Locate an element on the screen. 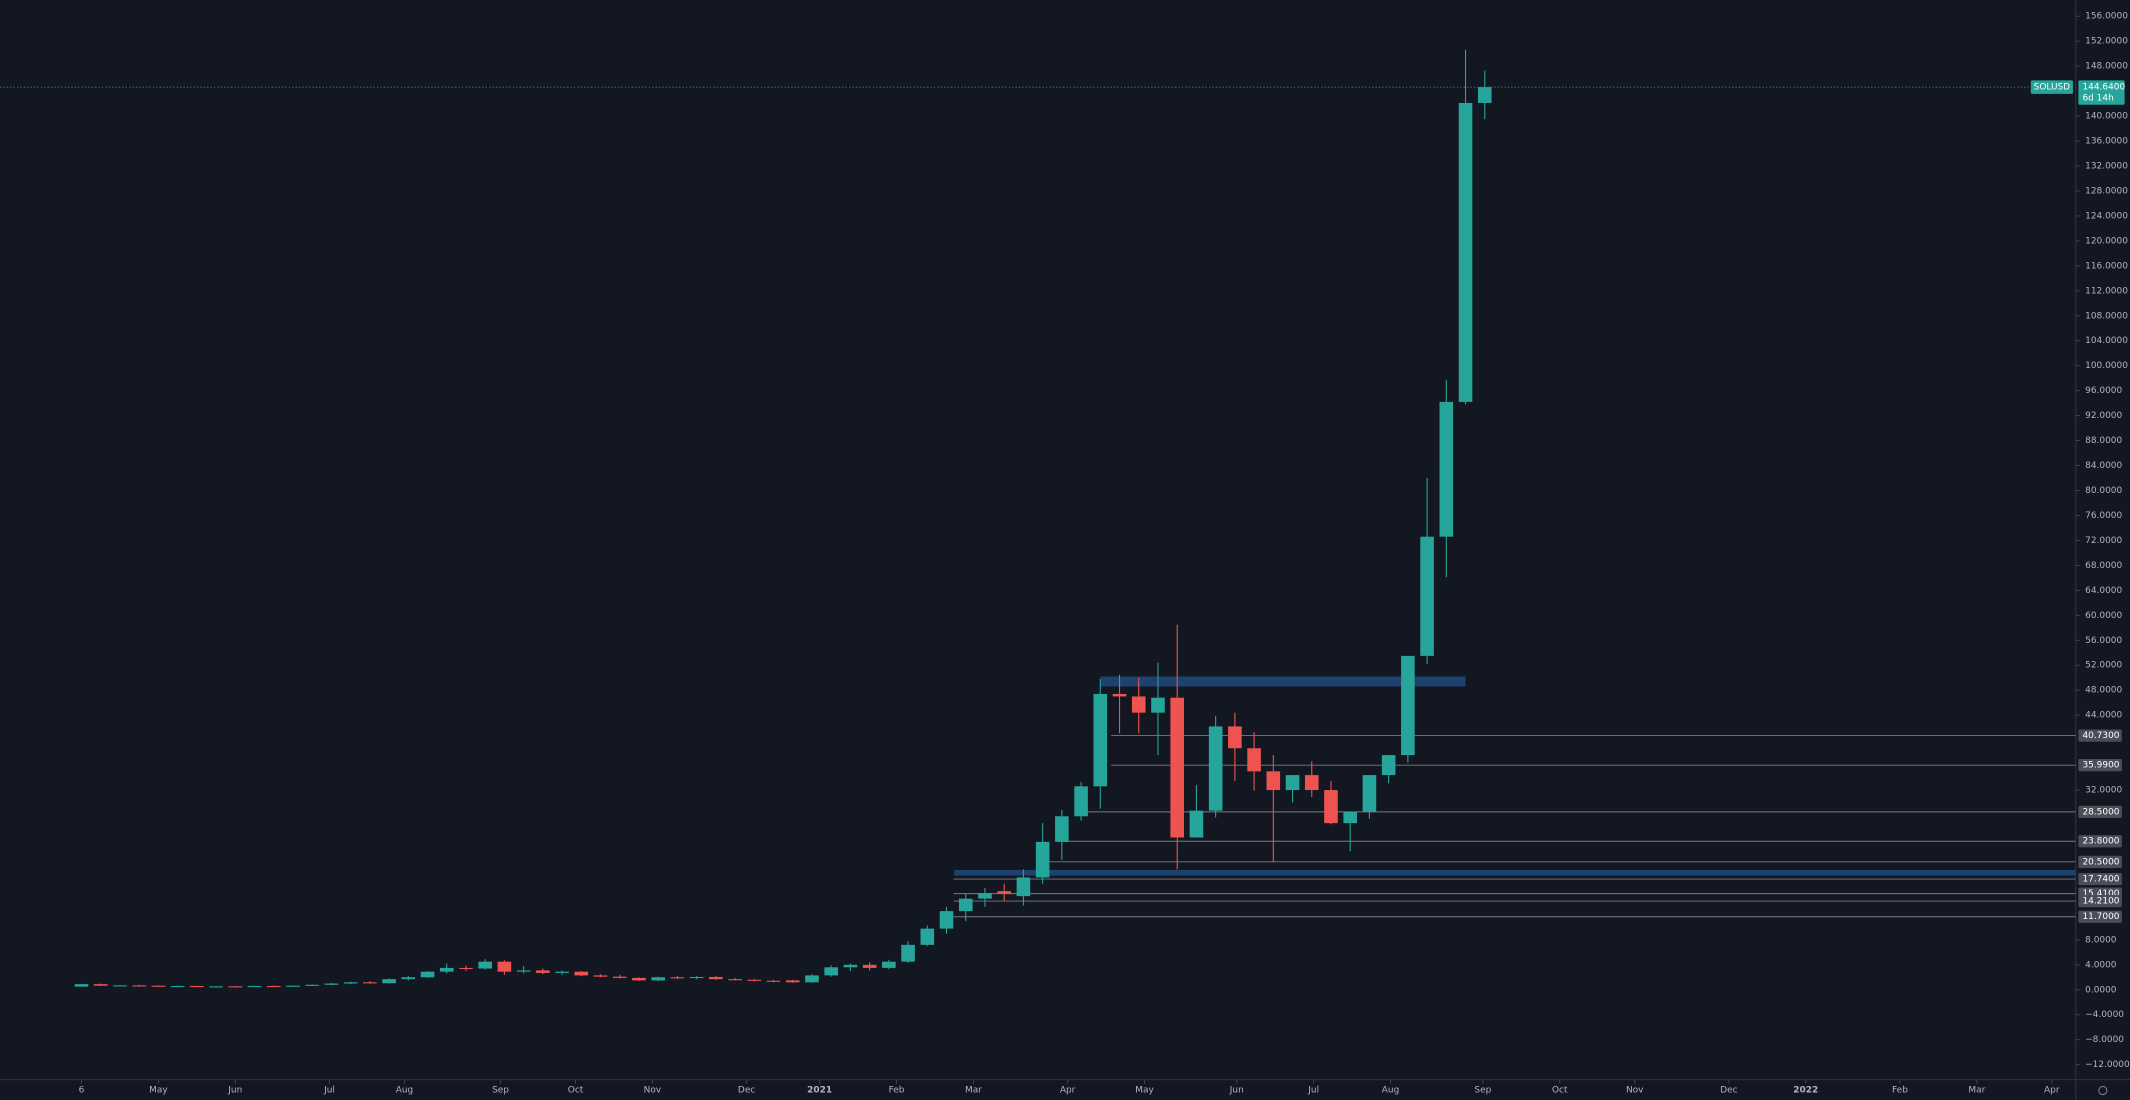 The image size is (2130, 1100). x-tick-label: May is located at coordinates (1144, 1090).